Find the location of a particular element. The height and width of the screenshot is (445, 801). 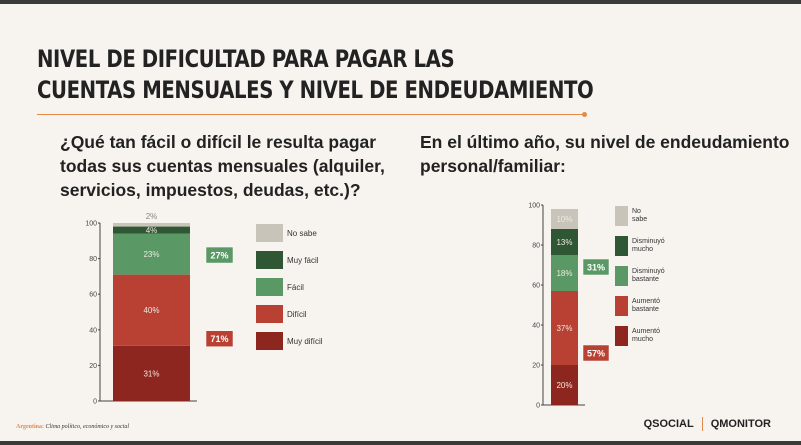

legend-label: sabe is located at coordinates (639, 219).